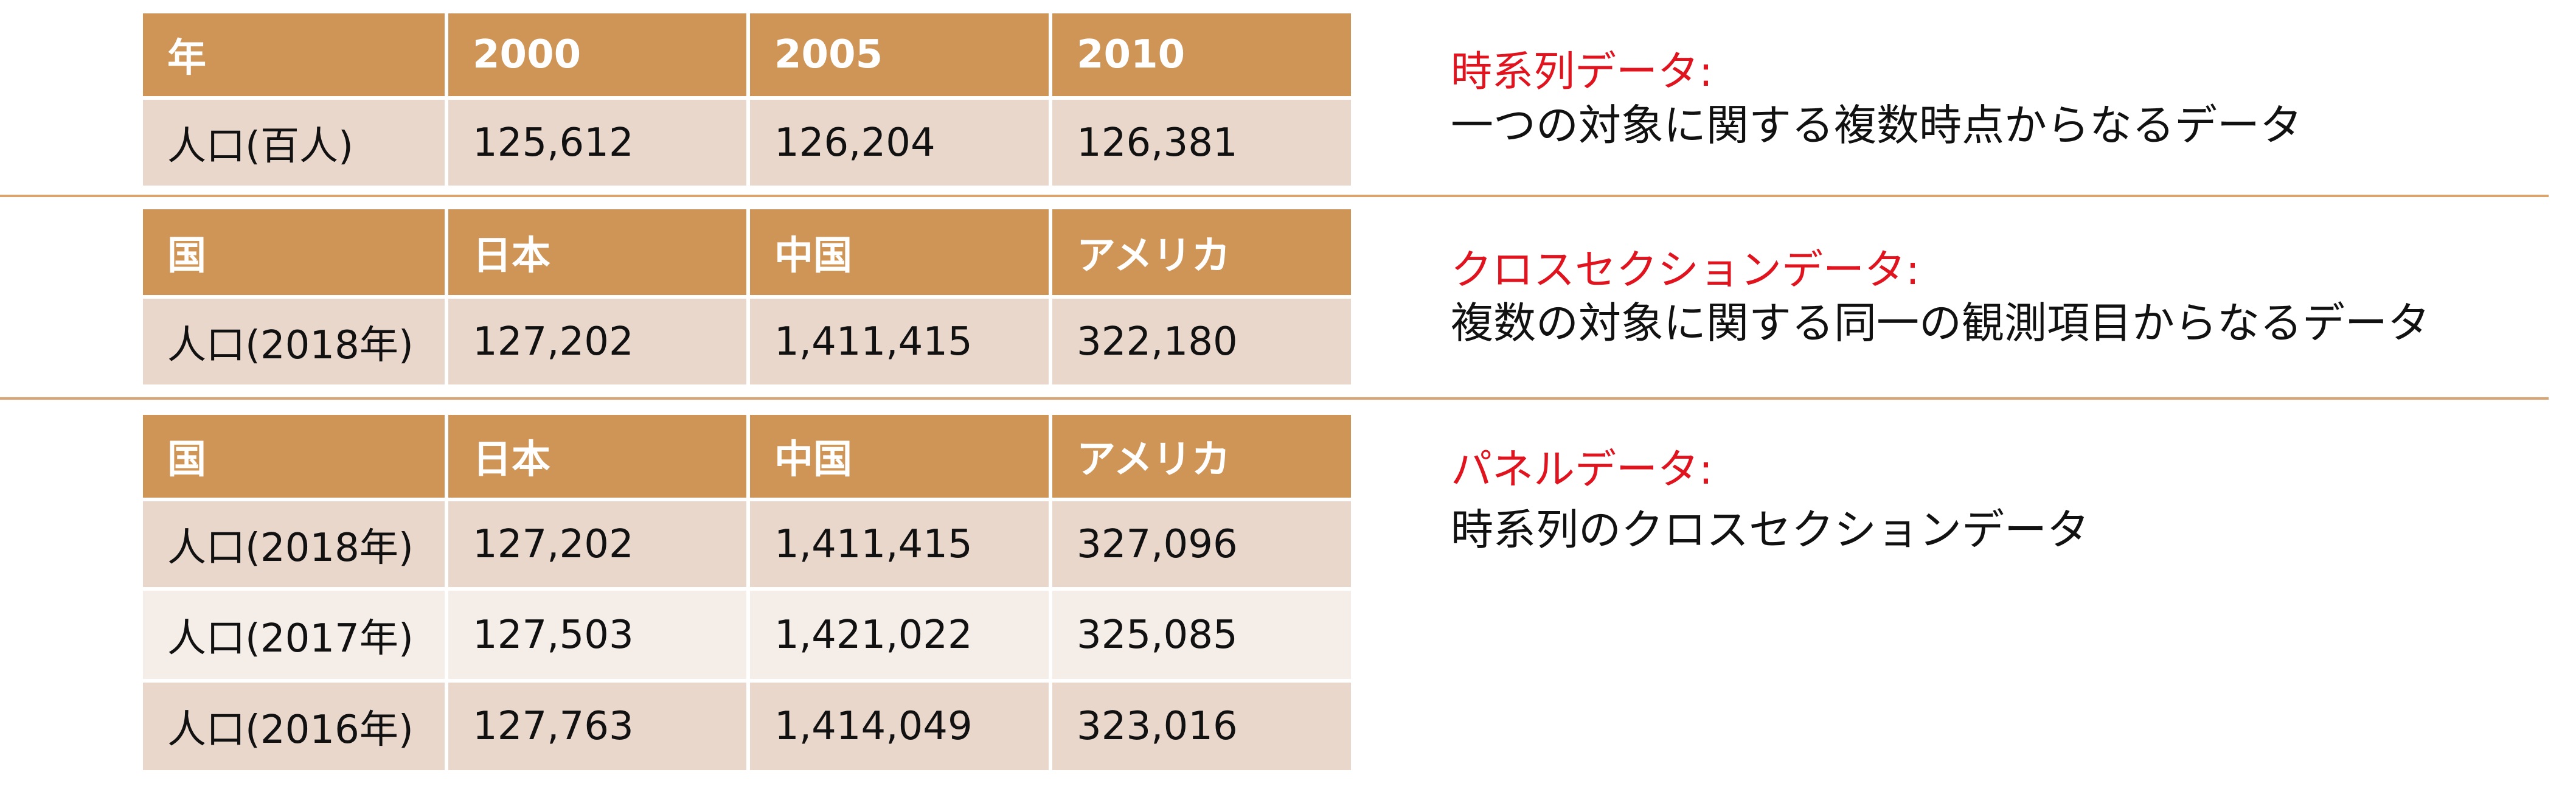 The height and width of the screenshot is (786, 2576). Describe the element at coordinates (295, 144) in the screenshot. I see `table-cell: 人口(百人)` at that location.